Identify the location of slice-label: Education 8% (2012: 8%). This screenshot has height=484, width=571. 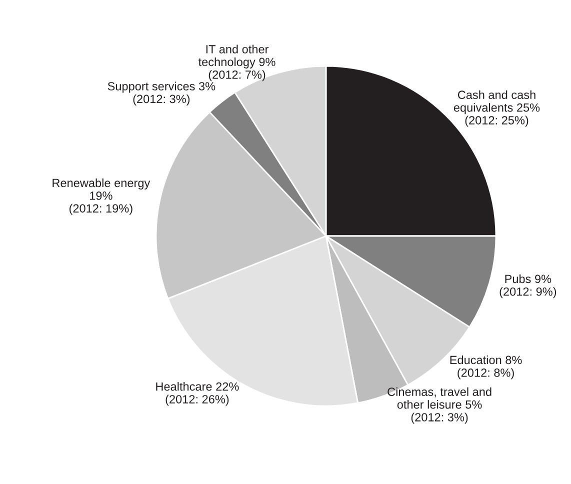
(486, 368).